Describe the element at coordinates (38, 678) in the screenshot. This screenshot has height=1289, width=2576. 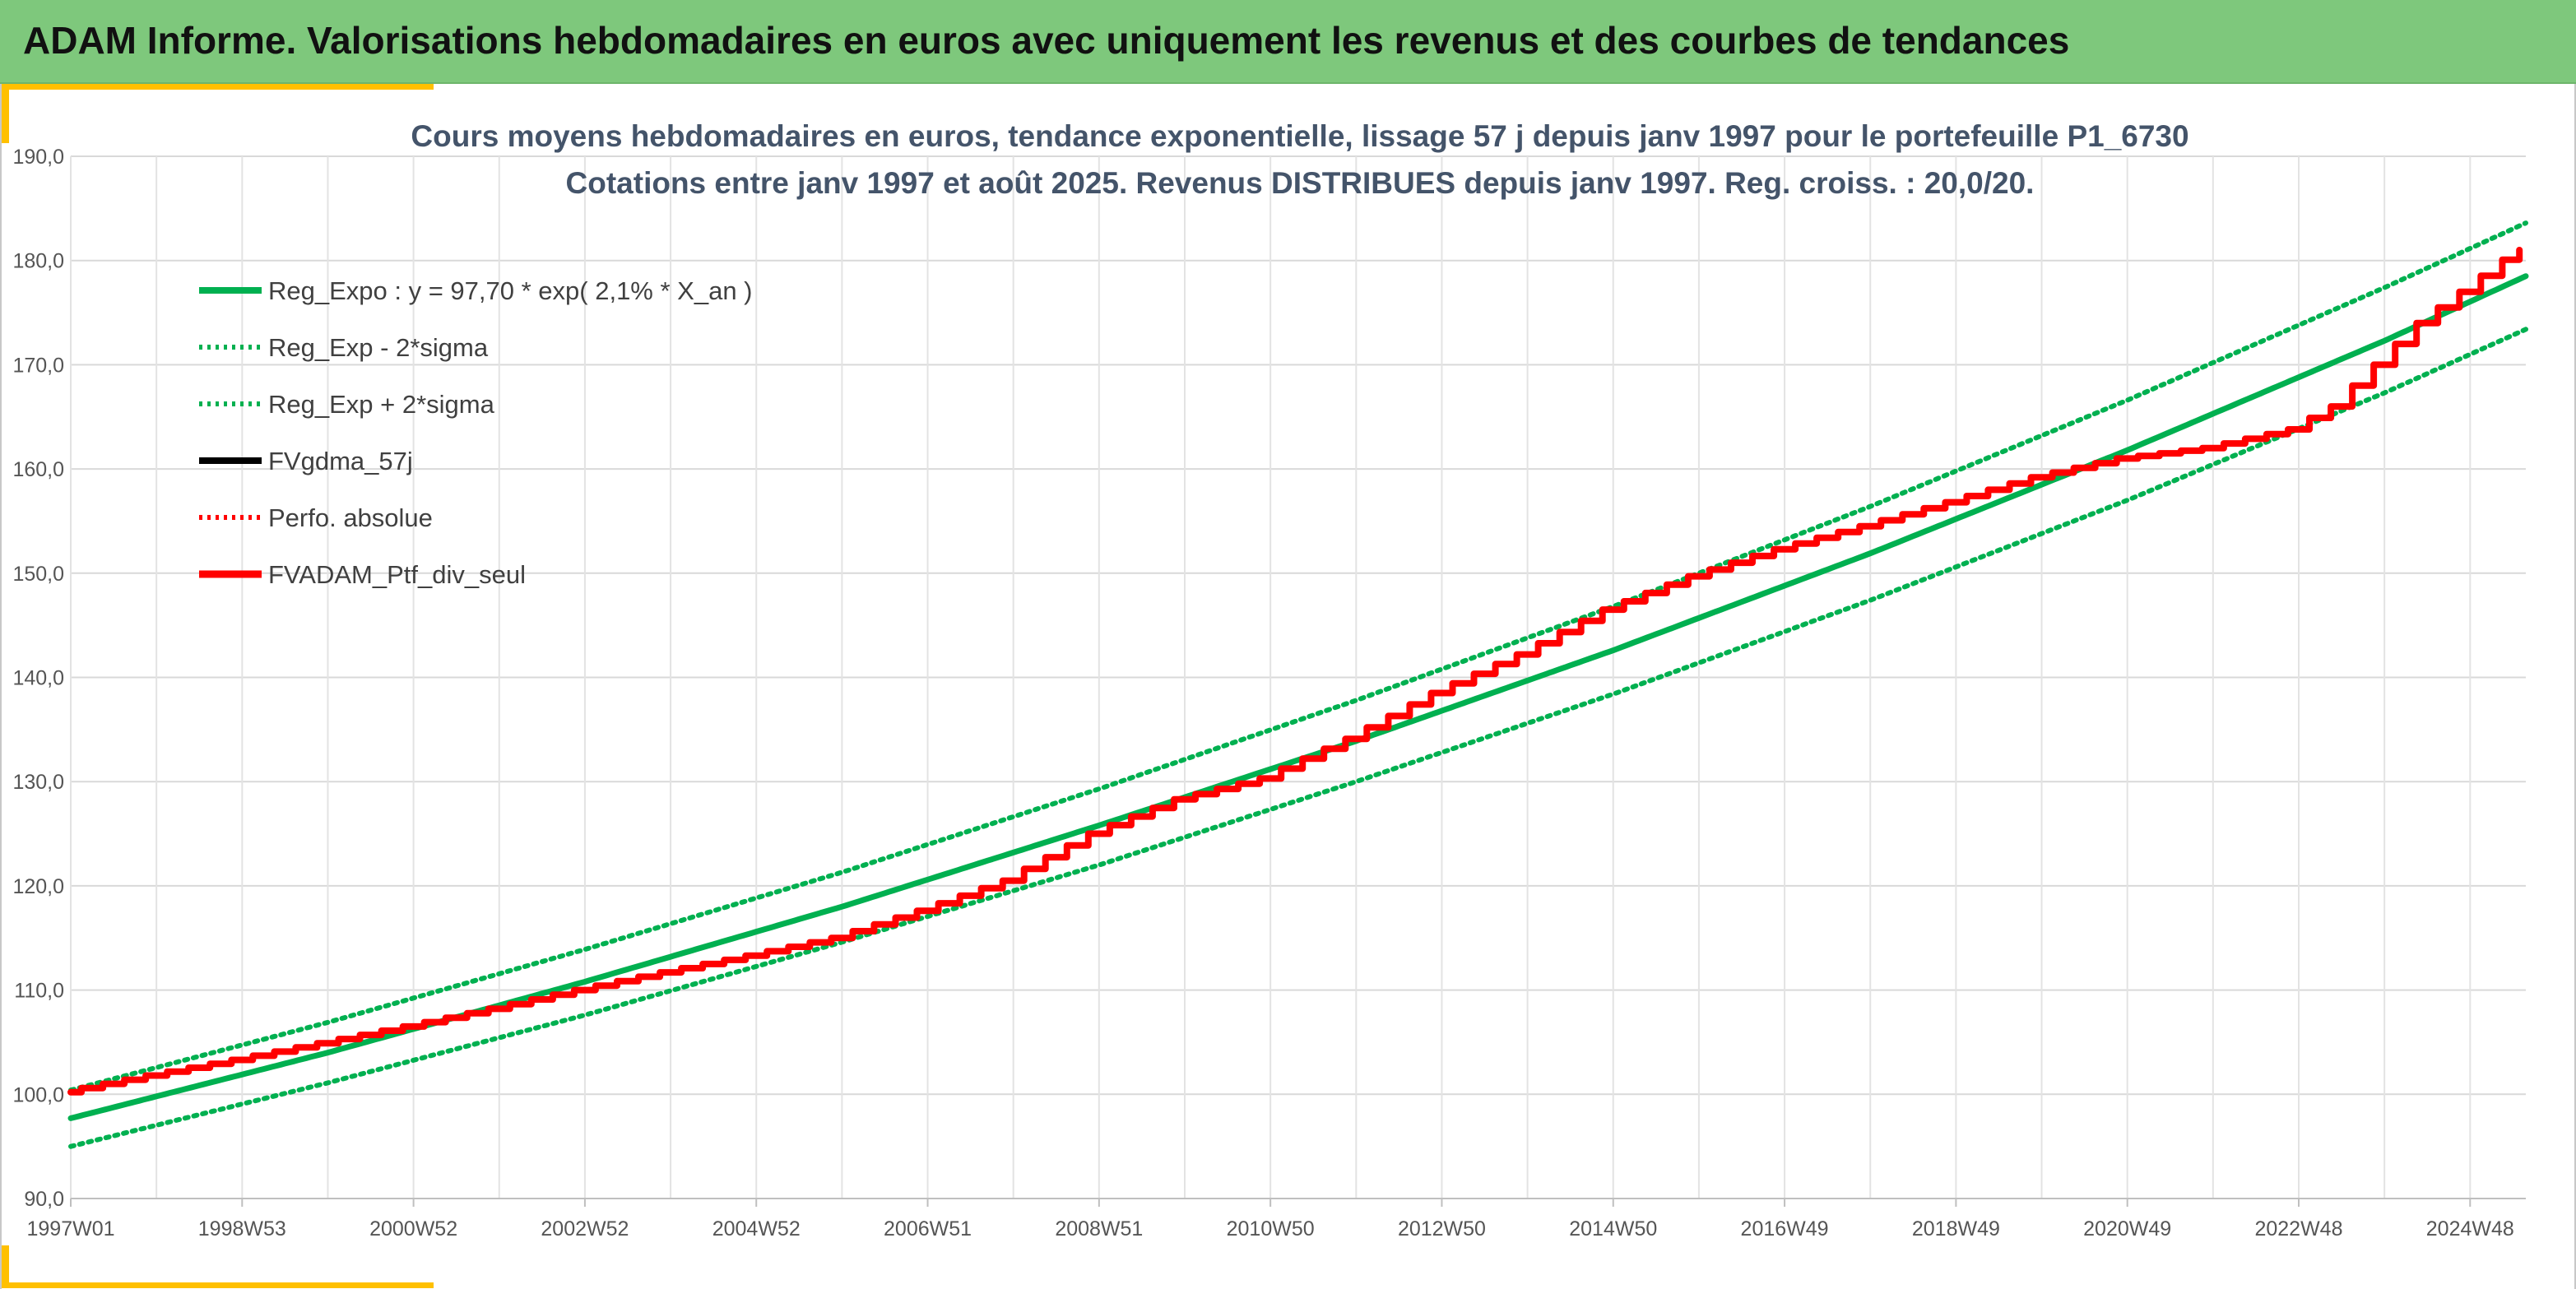
I see `y-tick-label: 140,0` at that location.